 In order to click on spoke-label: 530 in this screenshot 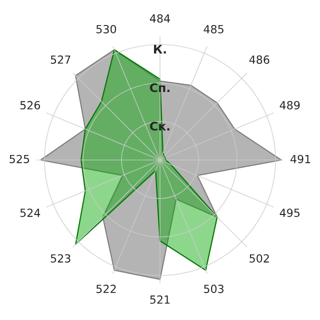, I will do `click(106, 29)`.